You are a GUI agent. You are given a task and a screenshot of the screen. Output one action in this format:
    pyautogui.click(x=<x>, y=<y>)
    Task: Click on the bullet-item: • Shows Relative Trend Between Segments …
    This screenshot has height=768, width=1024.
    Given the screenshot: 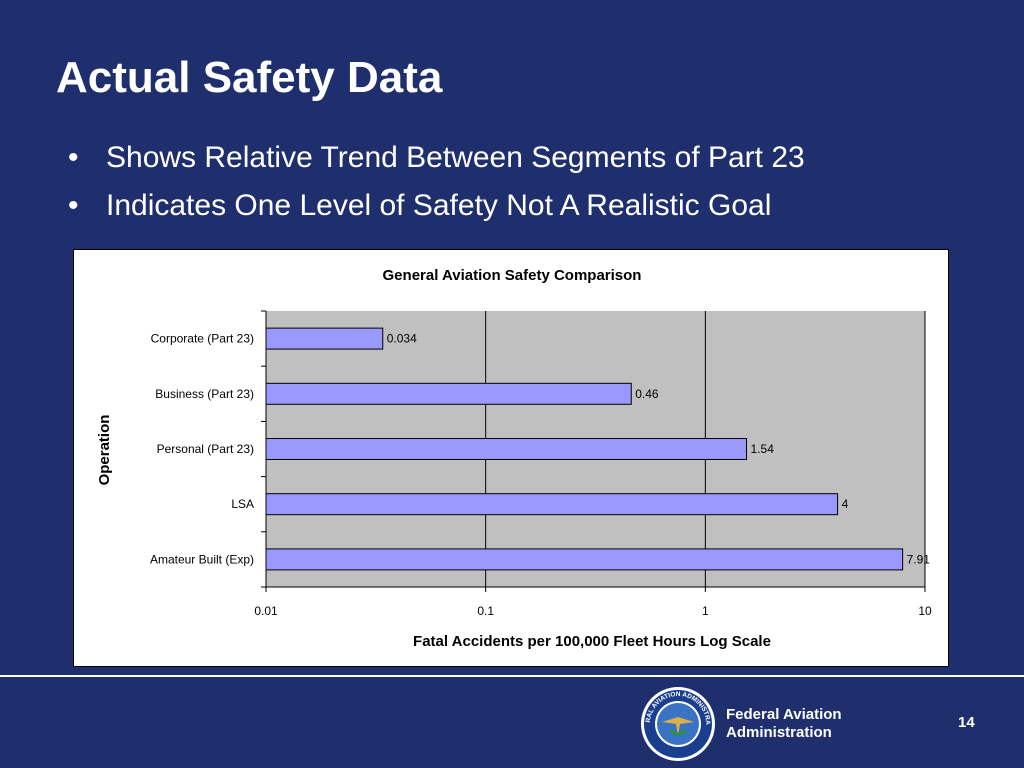 What is the action you would take?
    pyautogui.click(x=436, y=158)
    